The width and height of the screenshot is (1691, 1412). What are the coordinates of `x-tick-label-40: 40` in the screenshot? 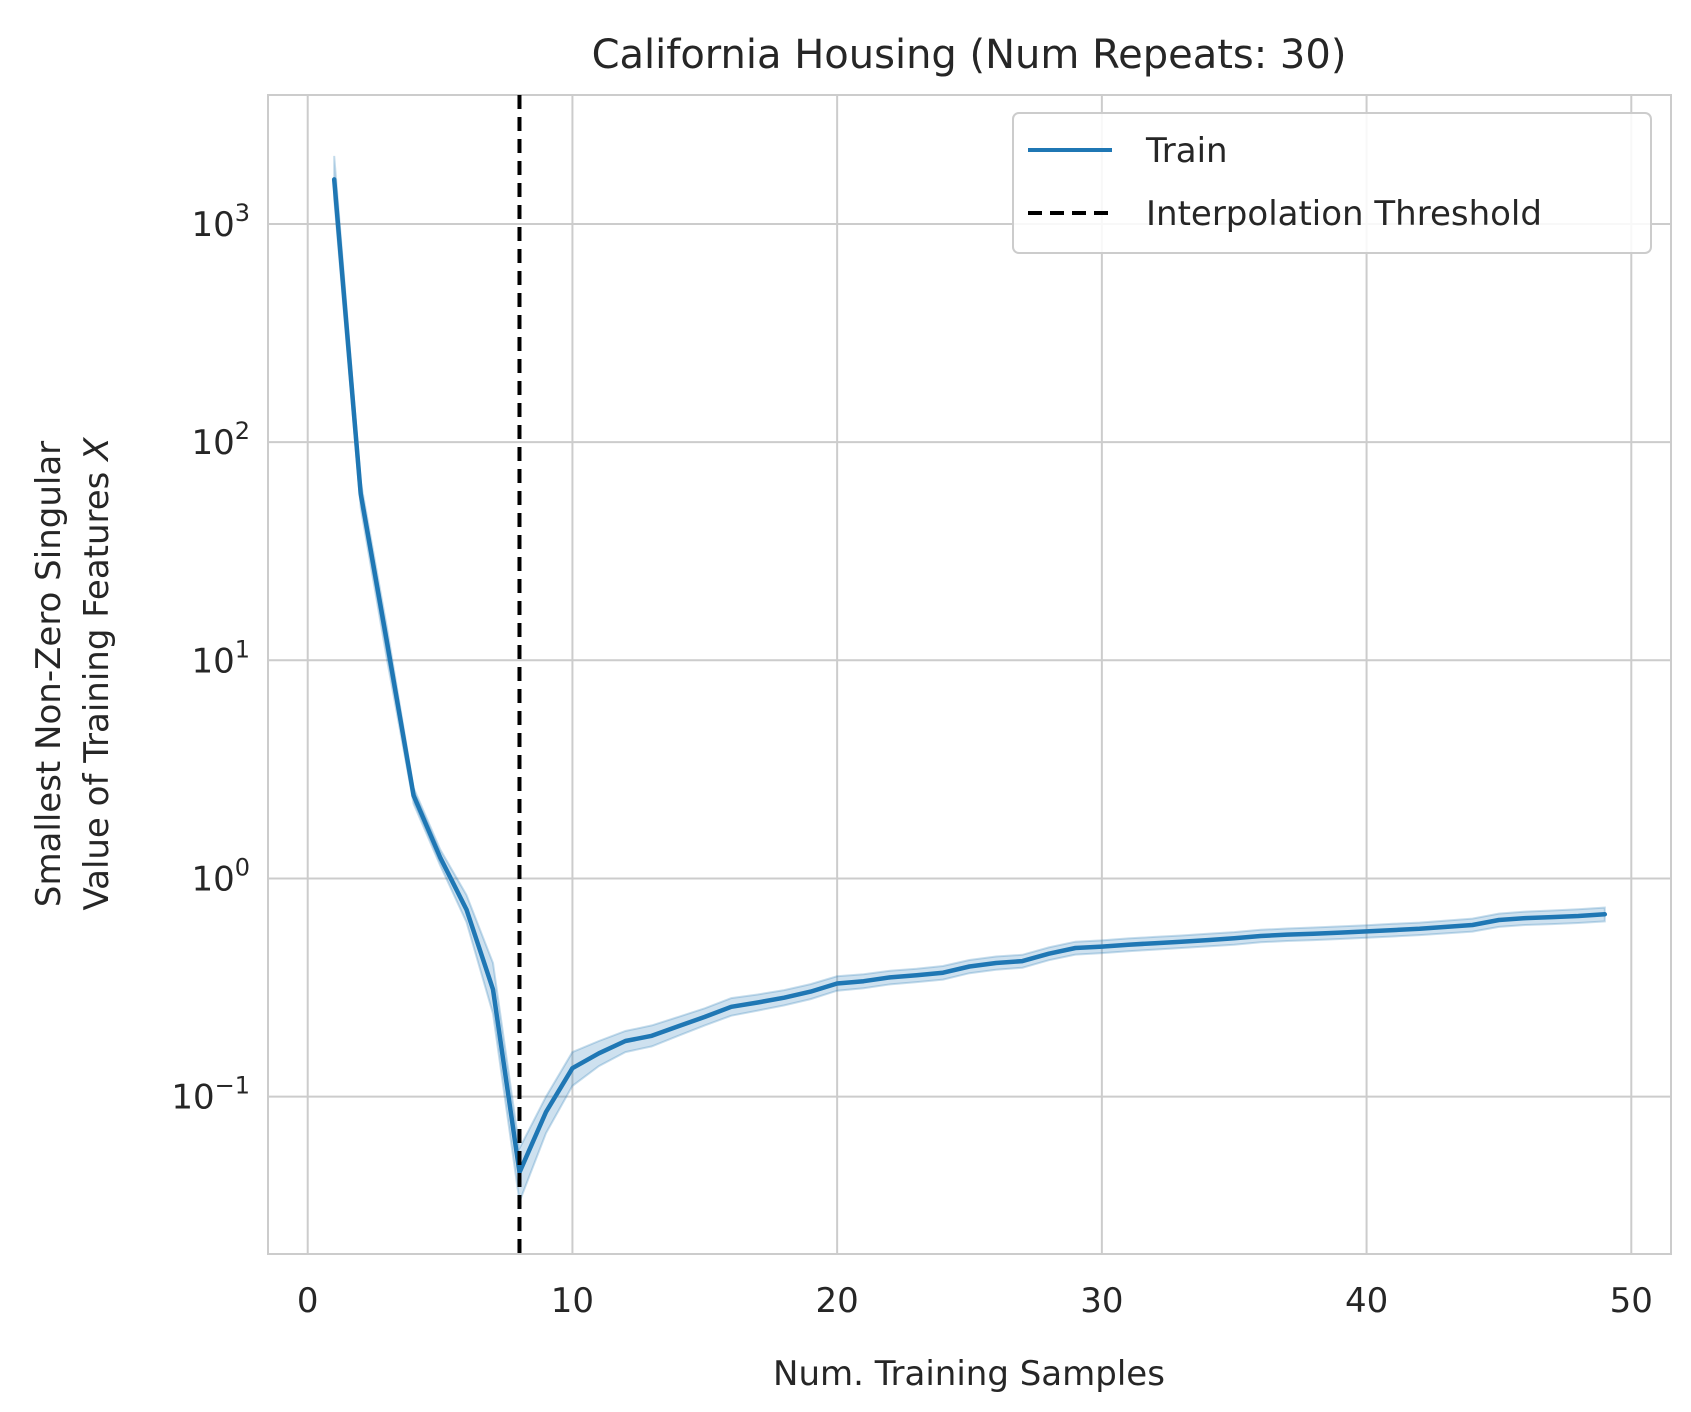 It's located at (1366, 1301).